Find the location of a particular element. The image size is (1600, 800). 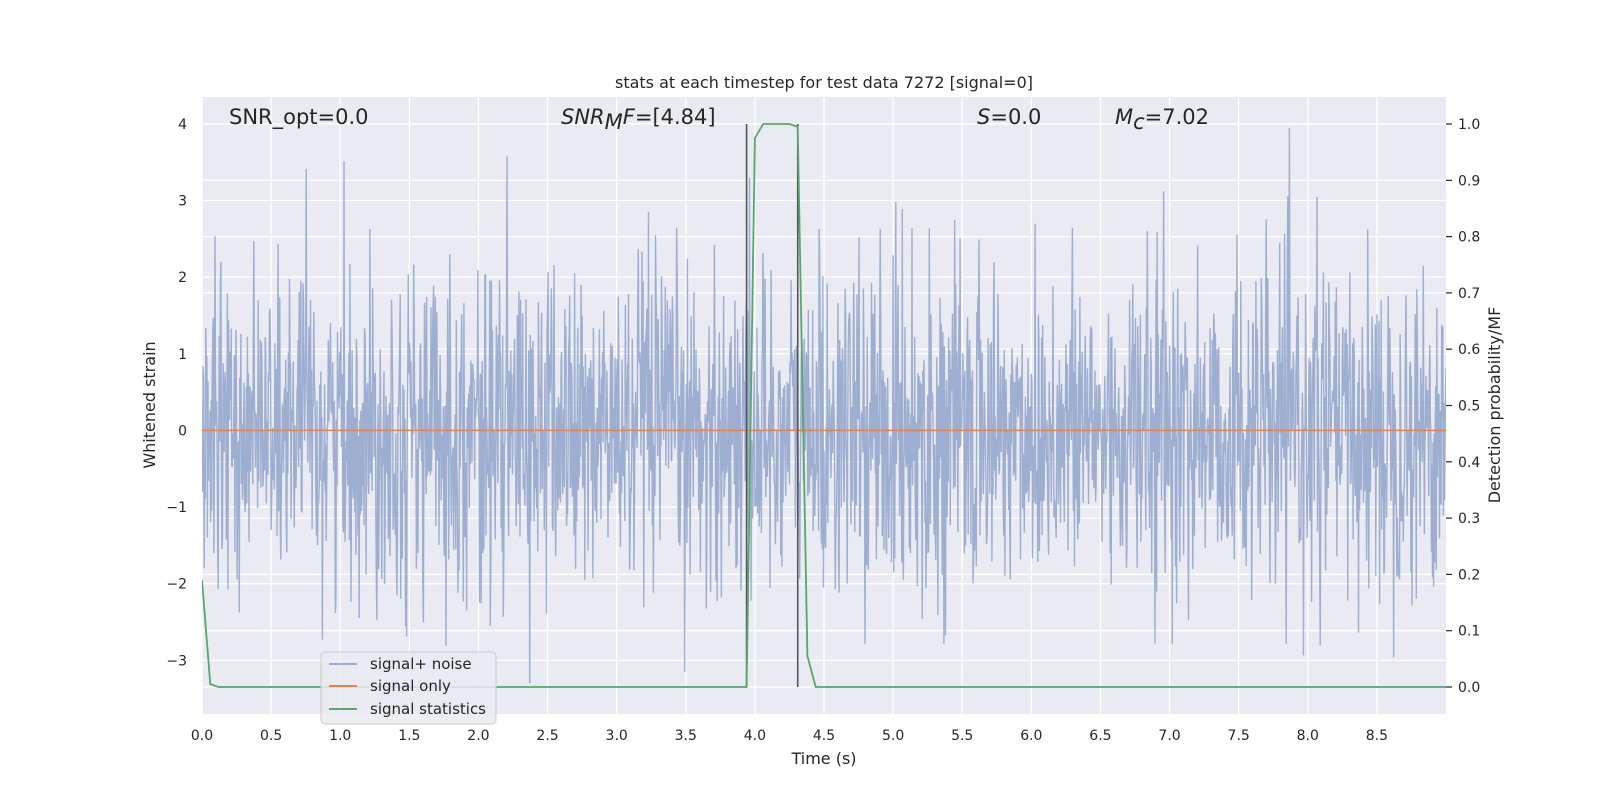

x-tick-label: 5.0 is located at coordinates (893, 736).